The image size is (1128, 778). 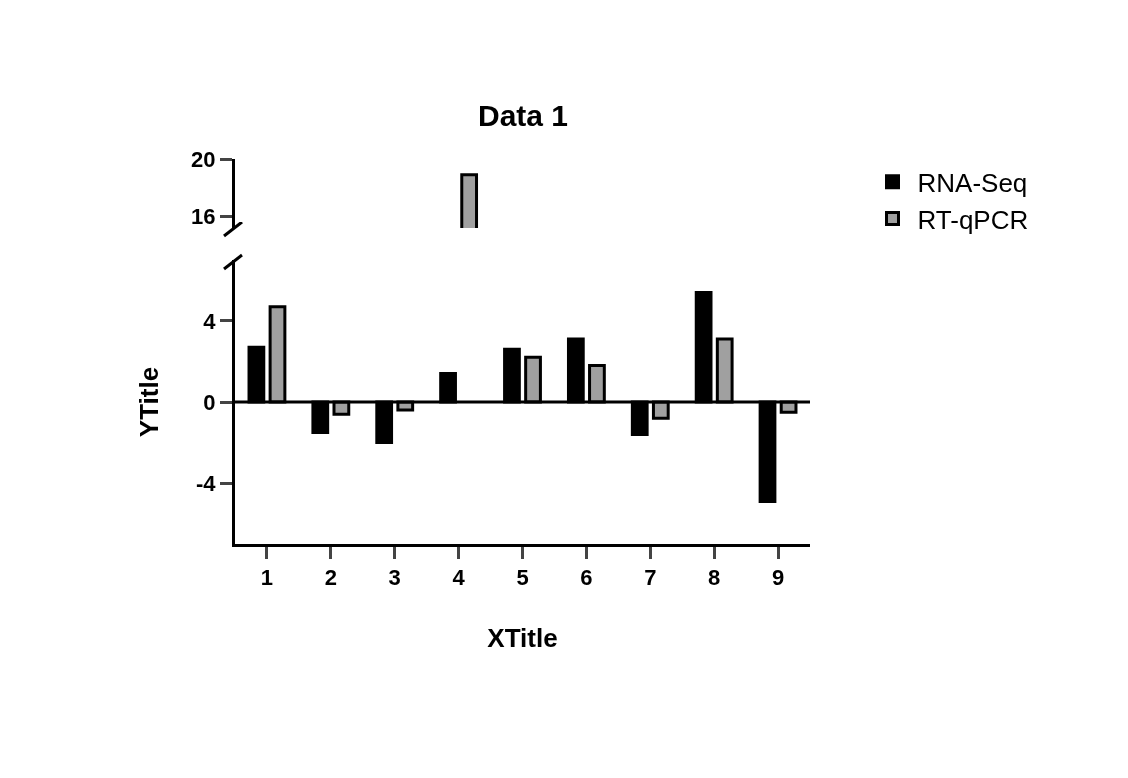 I want to click on y-axis-title: YTitle, so click(x=149, y=402).